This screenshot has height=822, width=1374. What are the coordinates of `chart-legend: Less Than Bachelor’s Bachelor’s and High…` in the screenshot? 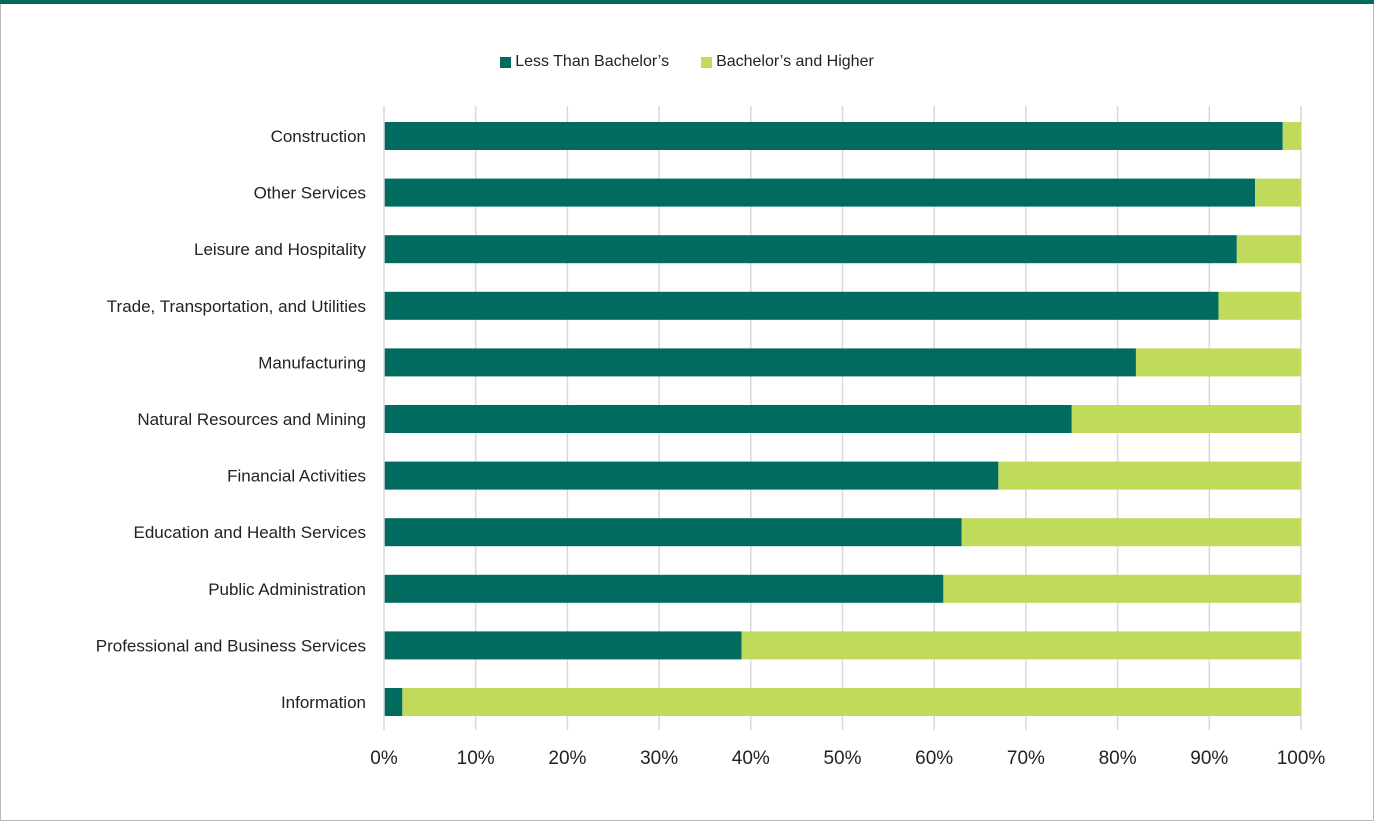 It's located at (687, 62).